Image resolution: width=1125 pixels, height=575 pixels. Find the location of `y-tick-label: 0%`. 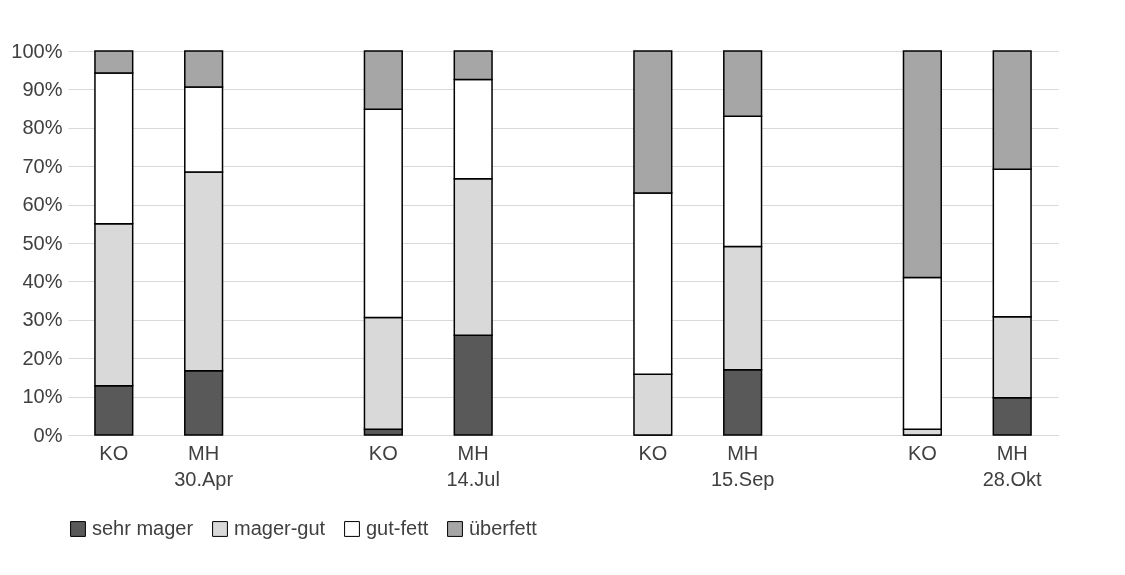

y-tick-label: 0% is located at coordinates (48, 434).